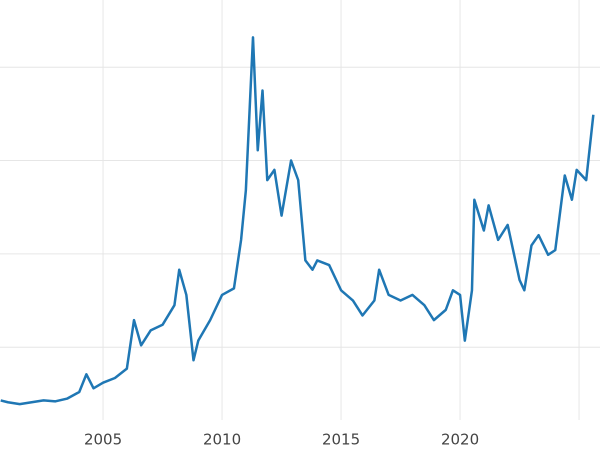  I want to click on x-tick-label: 2015, so click(341, 440).